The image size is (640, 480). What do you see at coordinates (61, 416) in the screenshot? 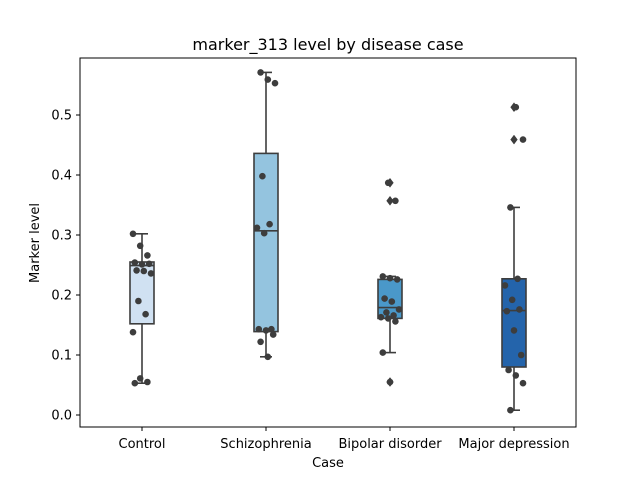
I see `y-tick-label: 0.0` at bounding box center [61, 416].